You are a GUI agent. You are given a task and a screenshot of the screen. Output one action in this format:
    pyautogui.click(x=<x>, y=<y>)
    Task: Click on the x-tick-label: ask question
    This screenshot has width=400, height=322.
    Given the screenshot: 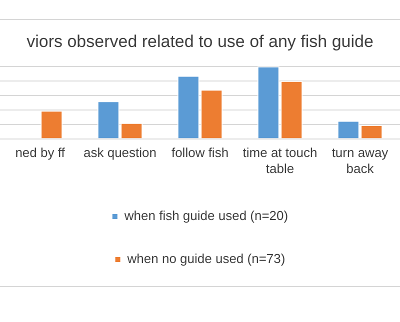 What is the action you would take?
    pyautogui.click(x=120, y=152)
    